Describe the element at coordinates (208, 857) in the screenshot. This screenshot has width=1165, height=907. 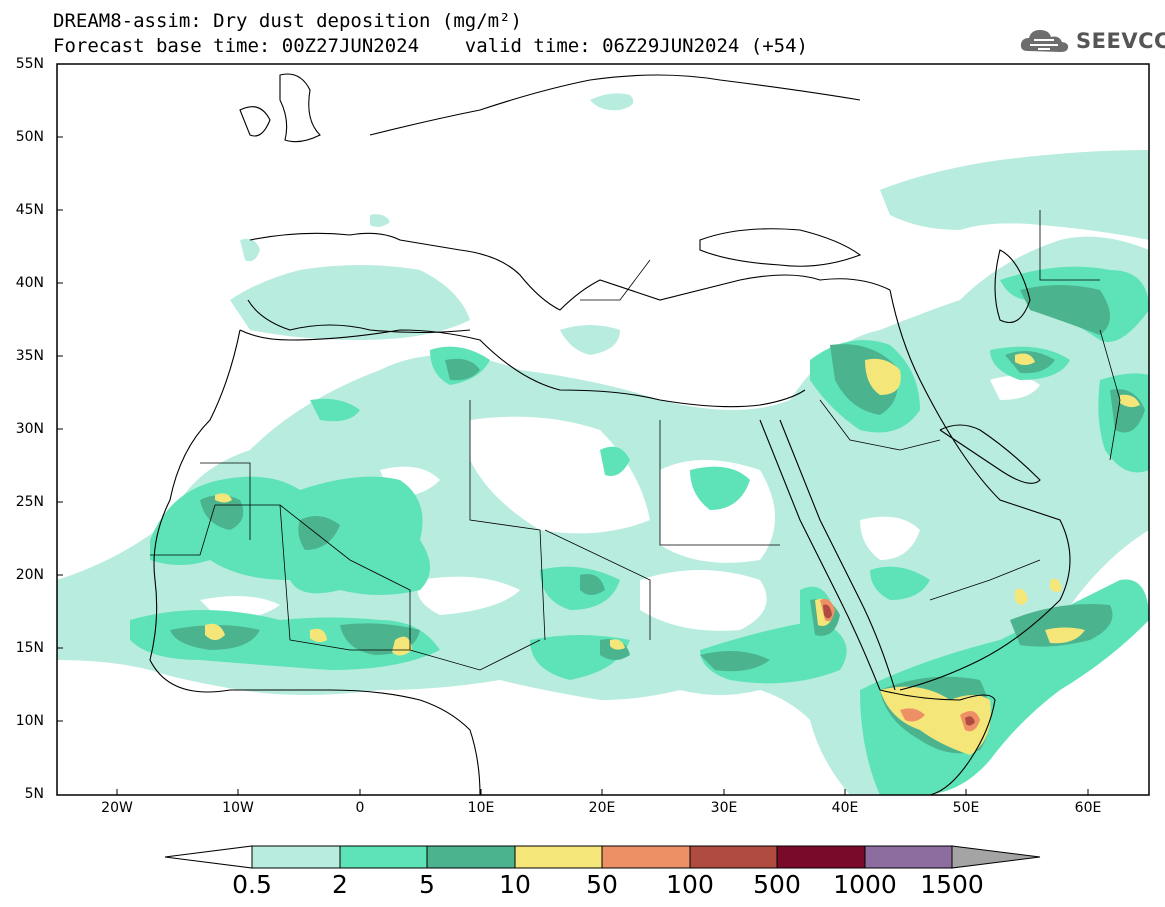
I see `colorbar-under` at that location.